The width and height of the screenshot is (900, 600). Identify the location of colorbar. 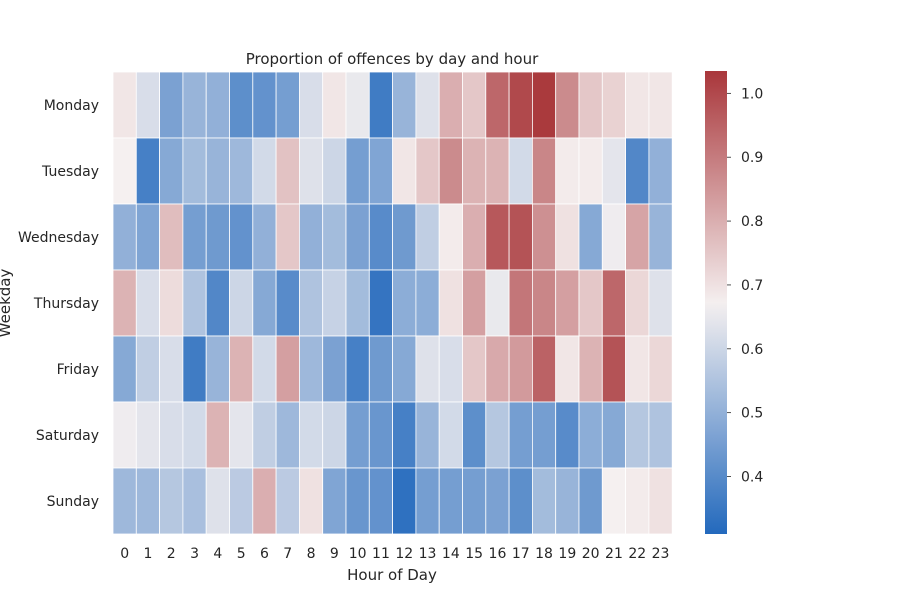
(716, 302).